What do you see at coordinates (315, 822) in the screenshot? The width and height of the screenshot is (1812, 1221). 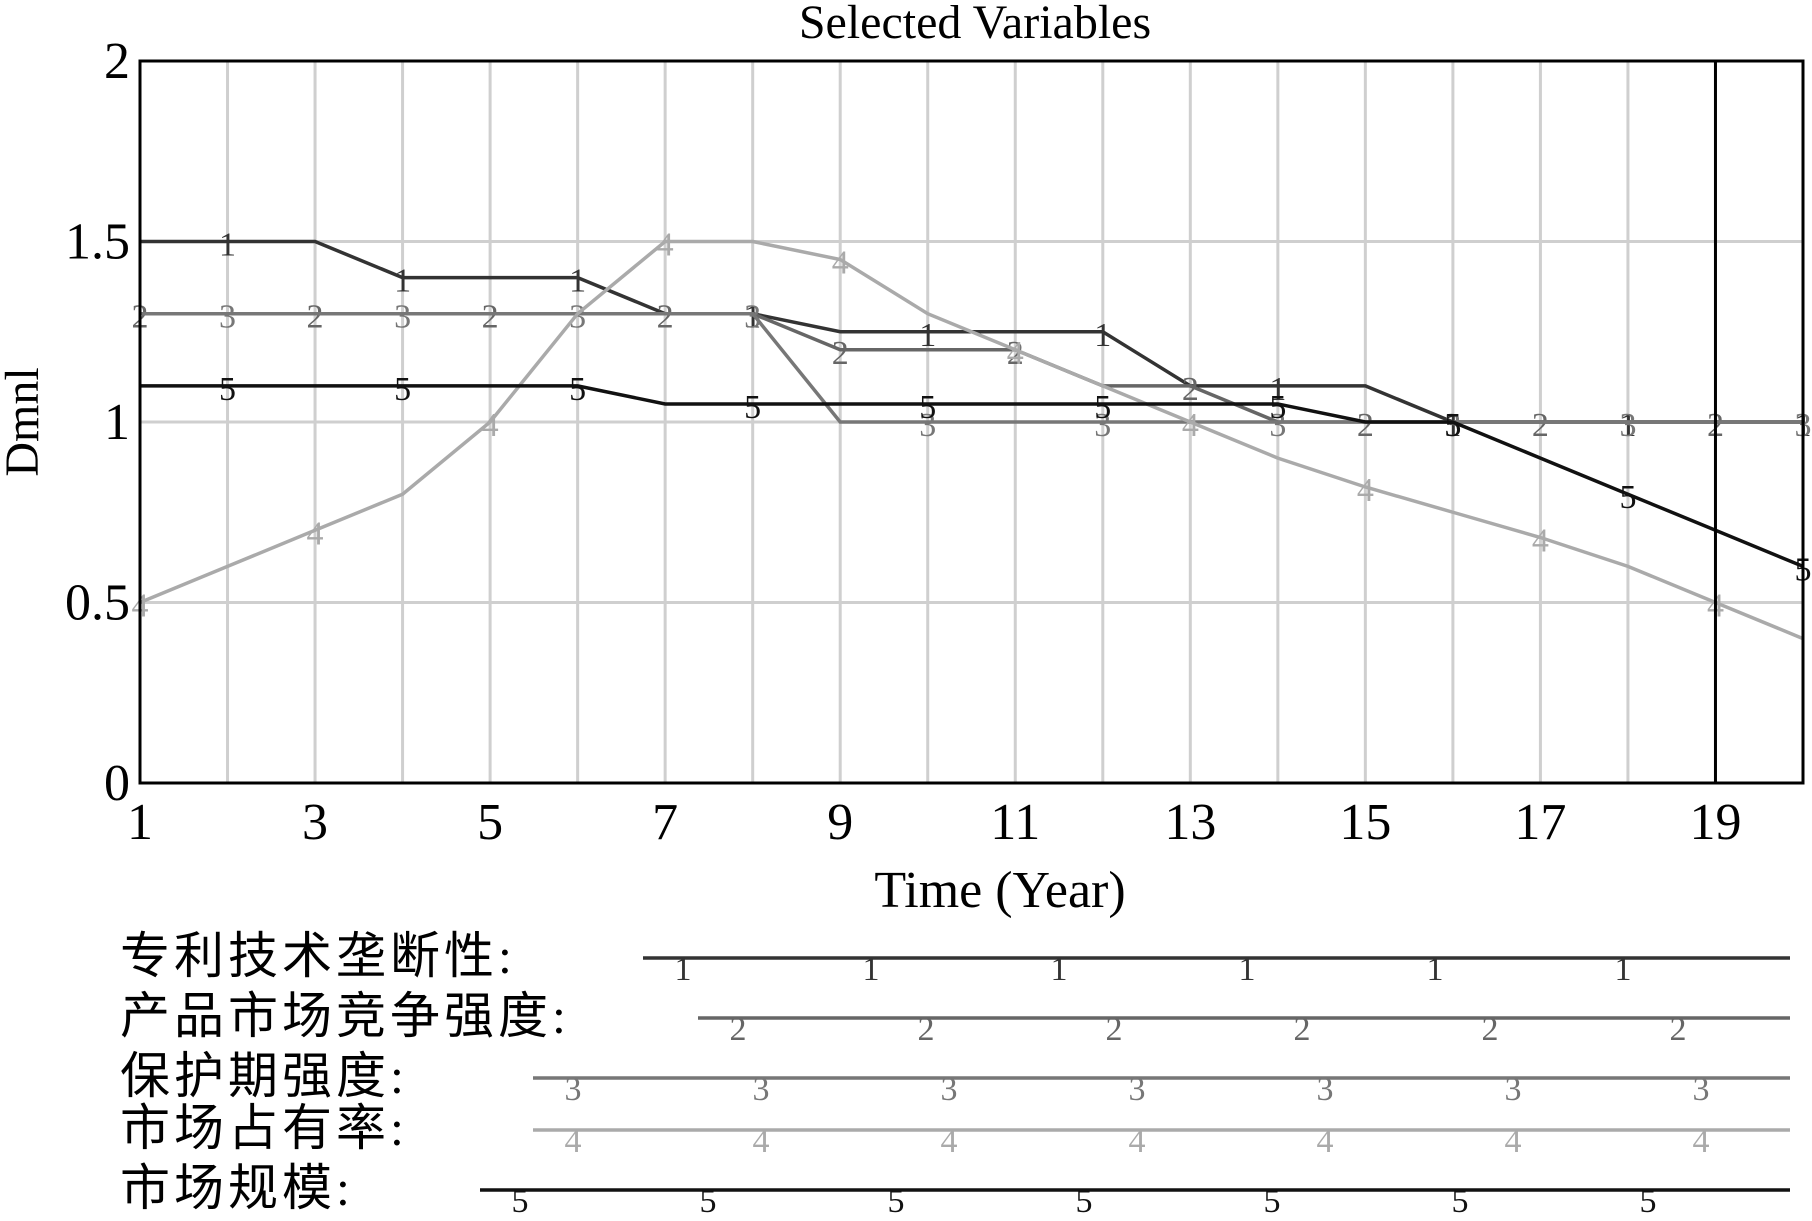 I see `x-tick-label: 3` at bounding box center [315, 822].